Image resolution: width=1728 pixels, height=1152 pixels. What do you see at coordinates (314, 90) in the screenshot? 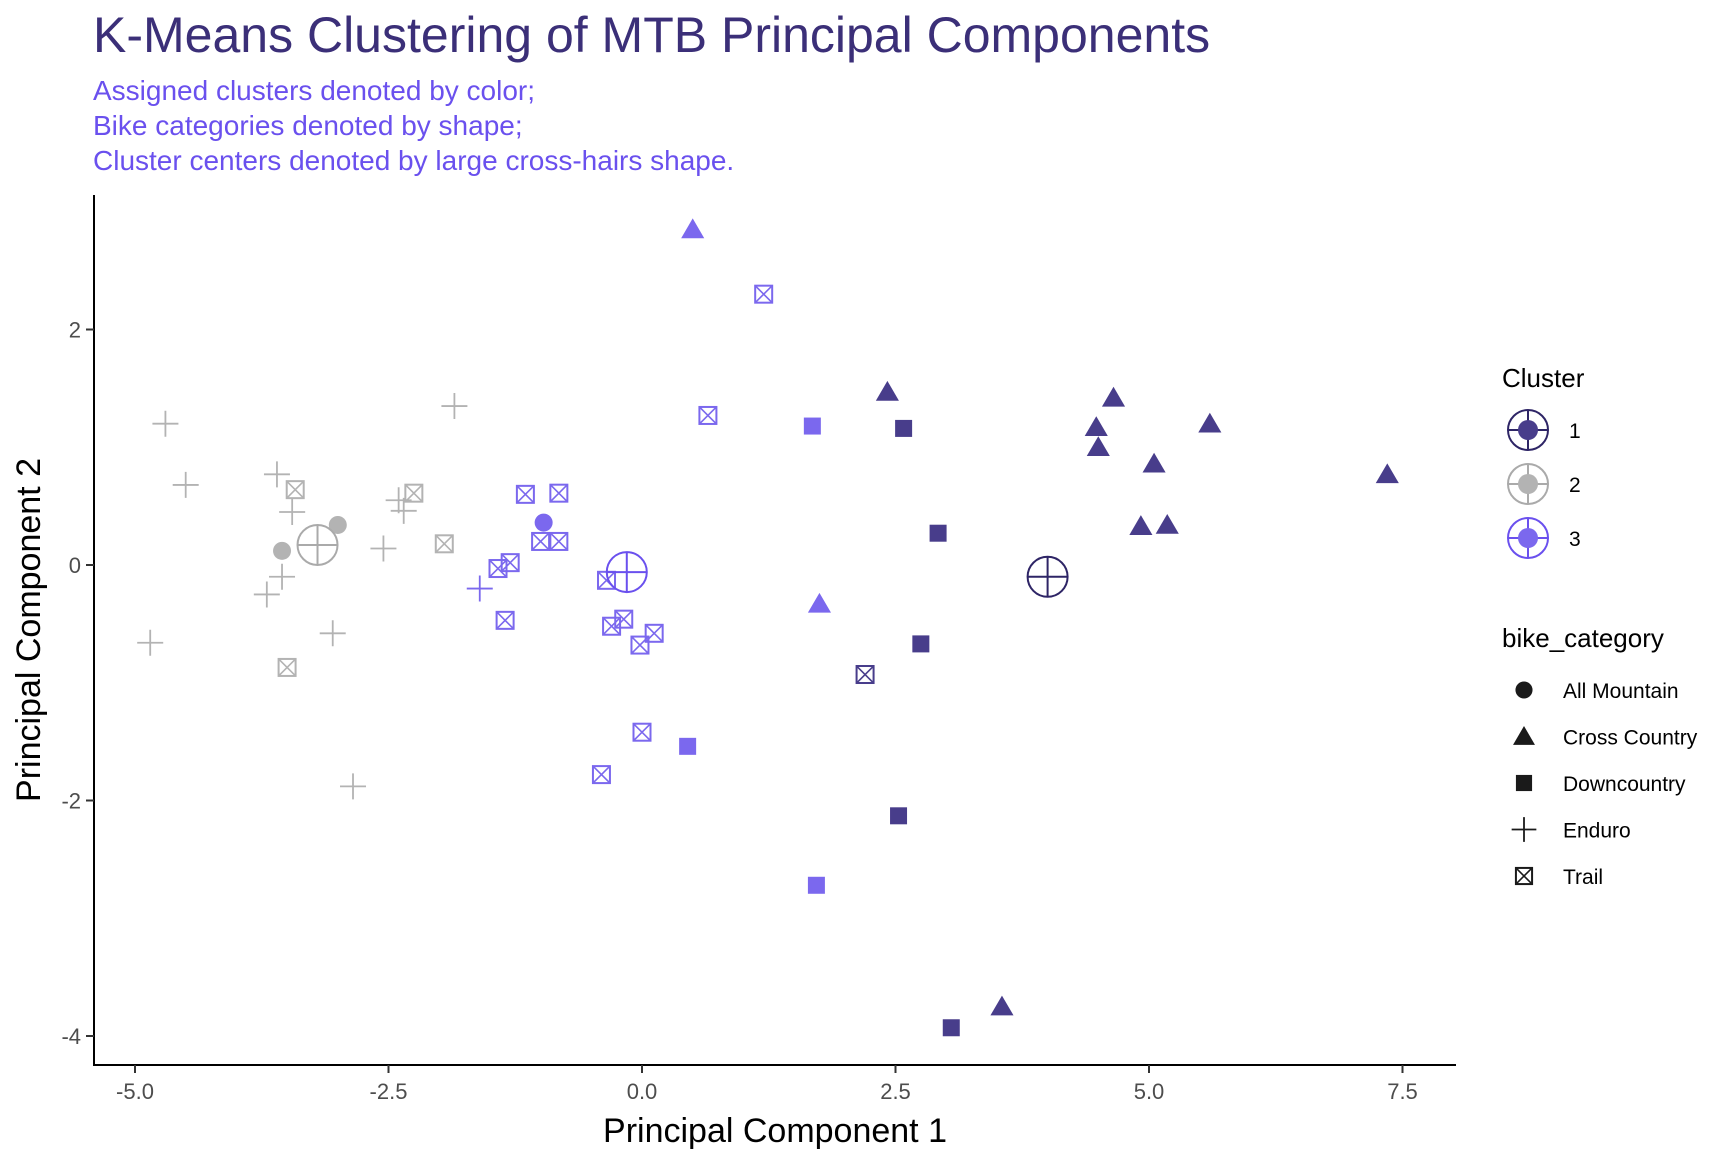
I see `chart-subtitle-line-1: Assigned clusters denoted by color;` at bounding box center [314, 90].